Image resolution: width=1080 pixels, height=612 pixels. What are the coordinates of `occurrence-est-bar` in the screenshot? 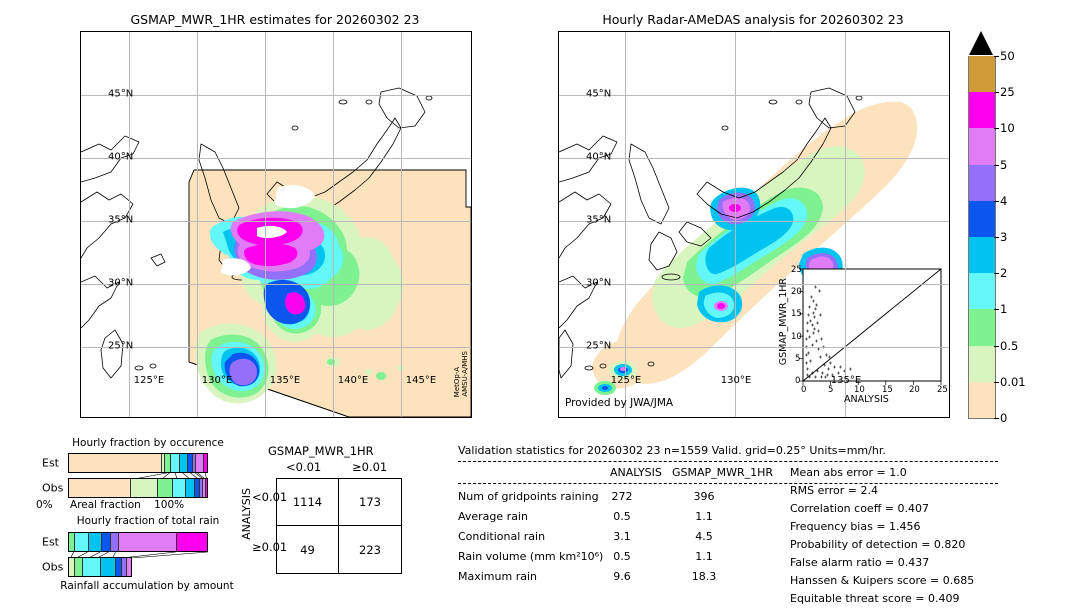 It's located at (138, 463).